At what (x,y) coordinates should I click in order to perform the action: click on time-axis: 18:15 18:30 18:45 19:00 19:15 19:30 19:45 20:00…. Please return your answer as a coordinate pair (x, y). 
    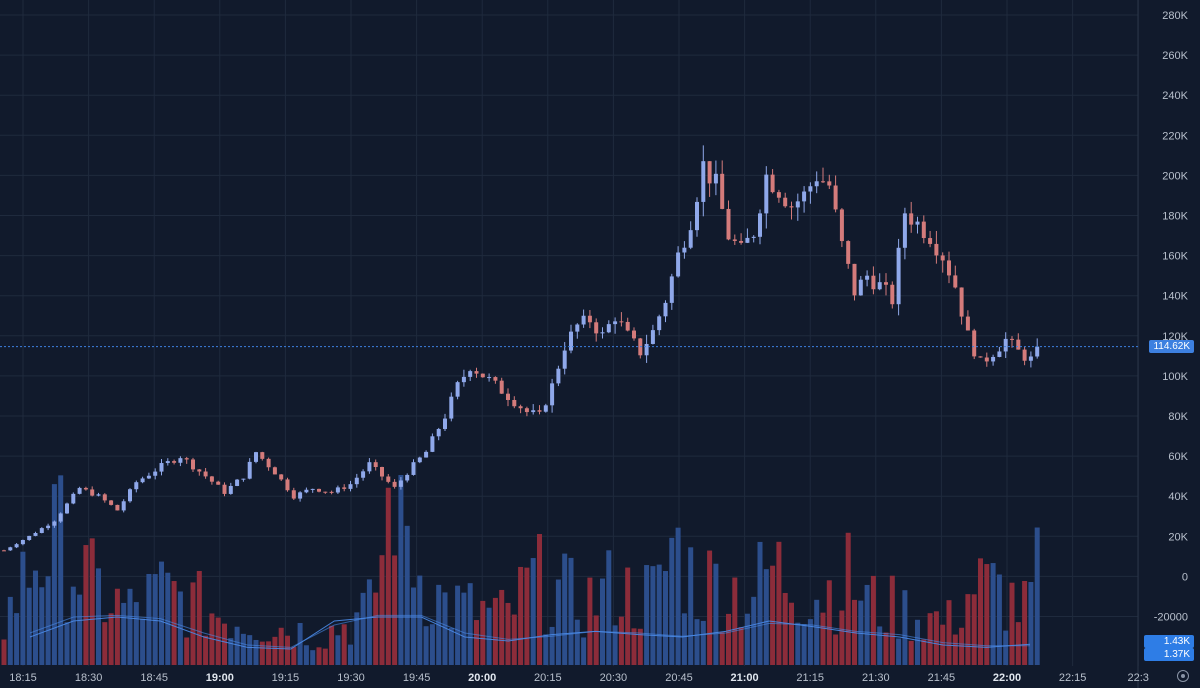
    Looking at the image, I should click on (579, 678).